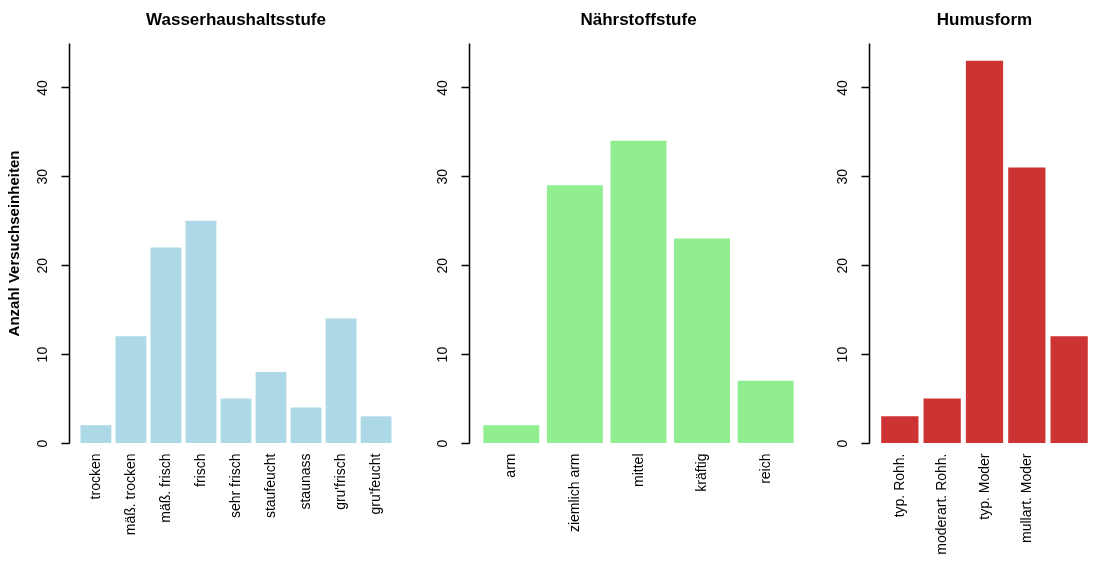  Describe the element at coordinates (13, 243) in the screenshot. I see `y-axis-title: Anzahl Versuchseinheiten` at that location.